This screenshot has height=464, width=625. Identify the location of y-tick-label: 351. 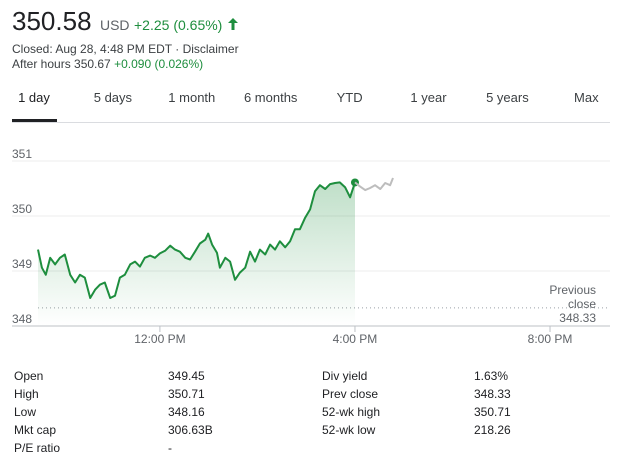
(22, 154).